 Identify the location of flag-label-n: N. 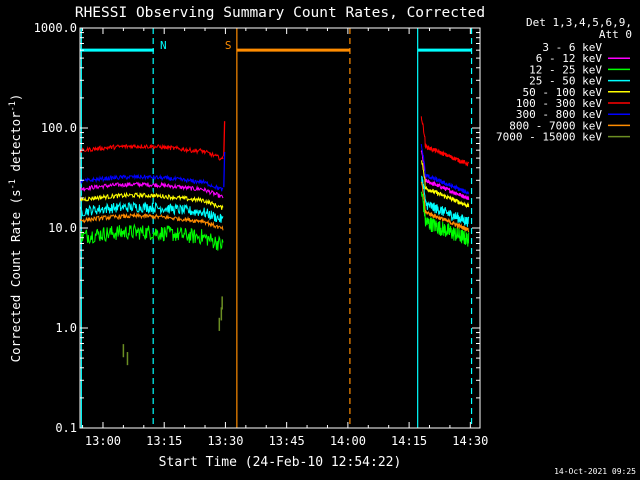
(163, 45).